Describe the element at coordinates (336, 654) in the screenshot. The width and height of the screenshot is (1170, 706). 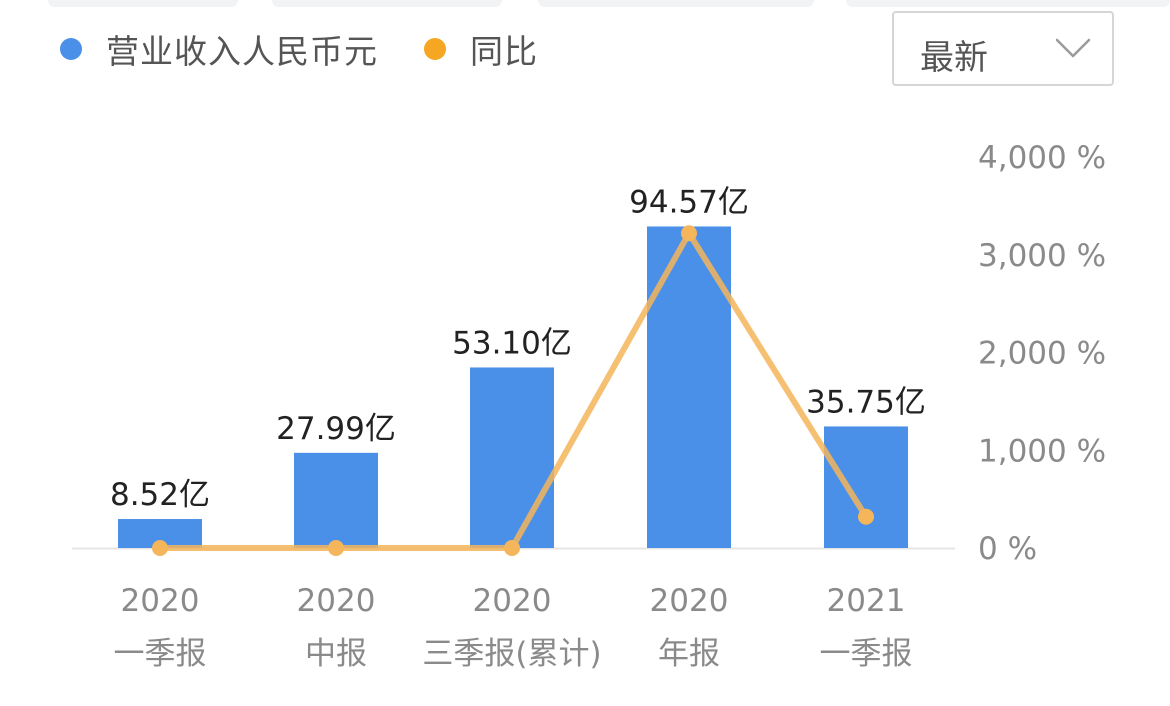
I see `x-tick-label-period: 中报` at that location.